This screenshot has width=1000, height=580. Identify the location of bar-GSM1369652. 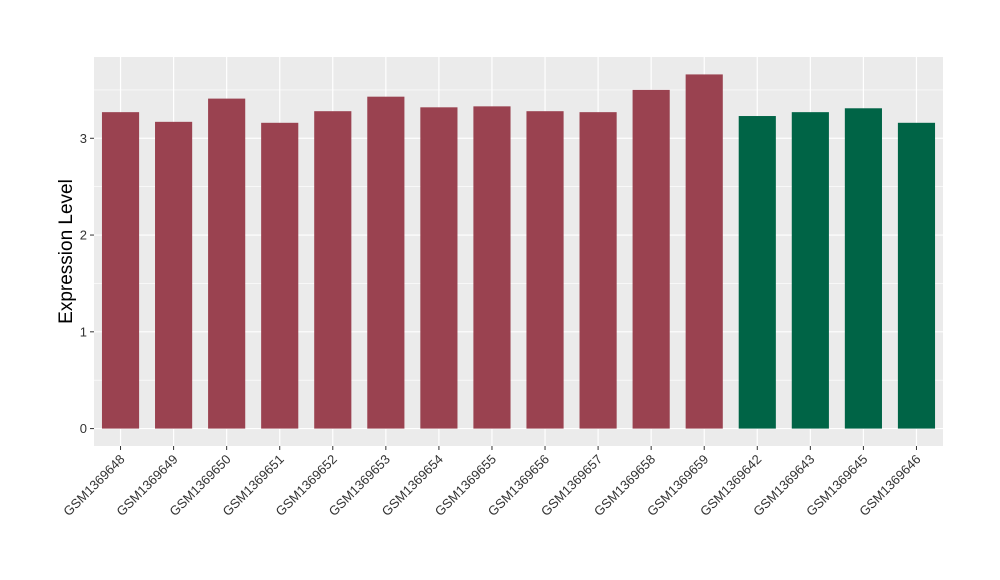
(333, 270).